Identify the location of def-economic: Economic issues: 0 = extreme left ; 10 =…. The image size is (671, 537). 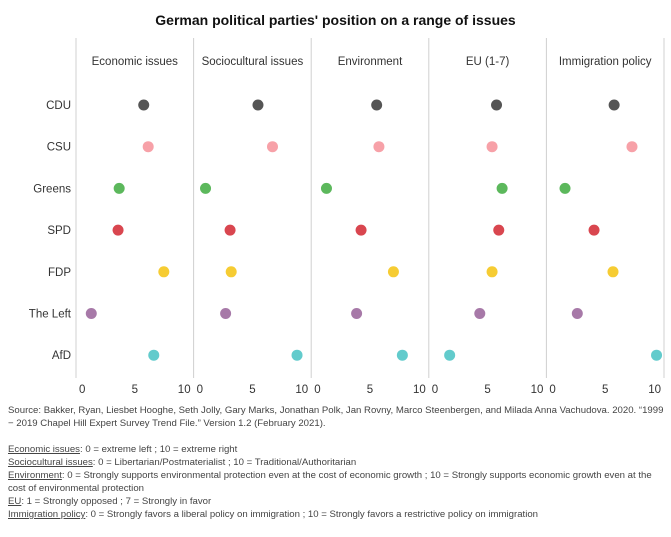
(338, 449).